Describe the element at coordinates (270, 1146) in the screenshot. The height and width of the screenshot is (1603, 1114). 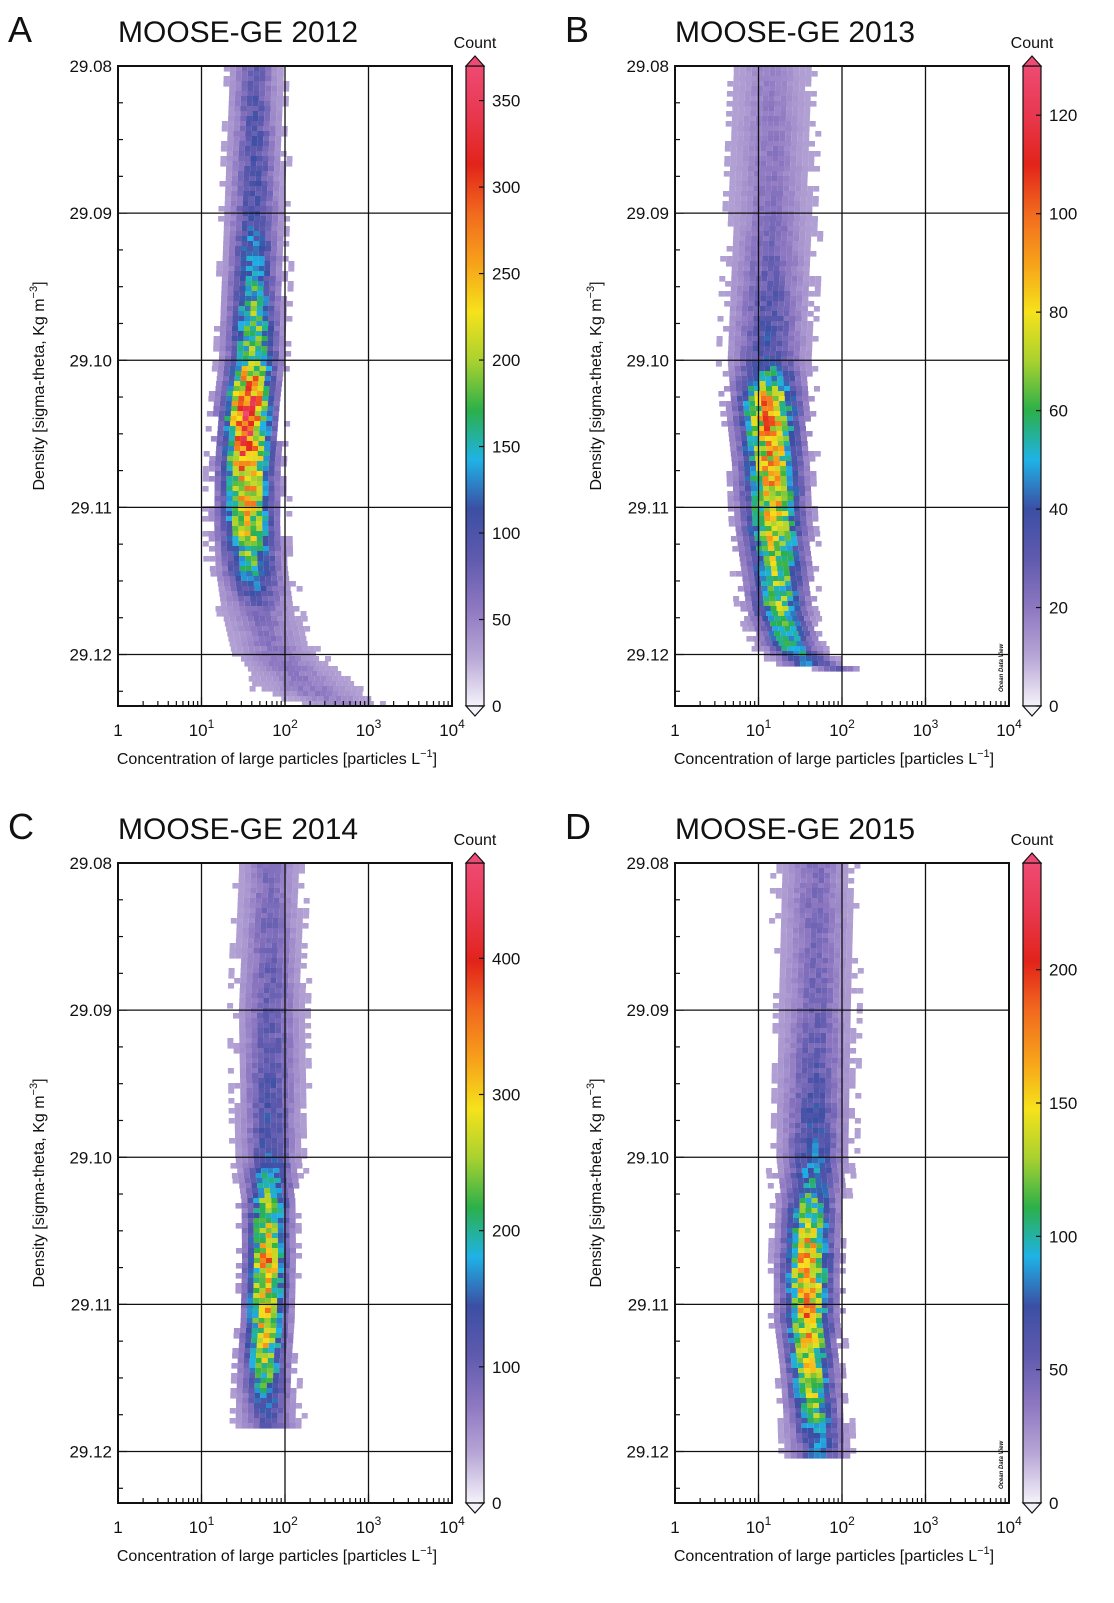
I see `heatmap-bins` at that location.